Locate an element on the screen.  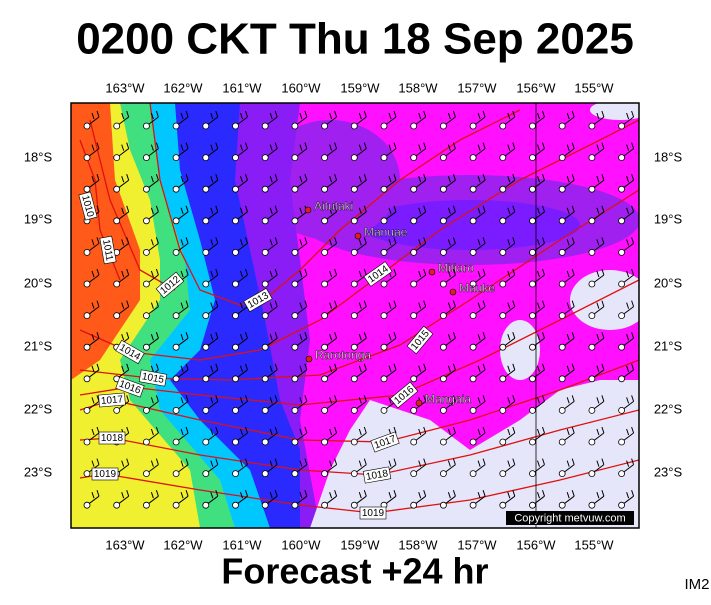
isobar-value: 1018 is located at coordinates (377, 475).